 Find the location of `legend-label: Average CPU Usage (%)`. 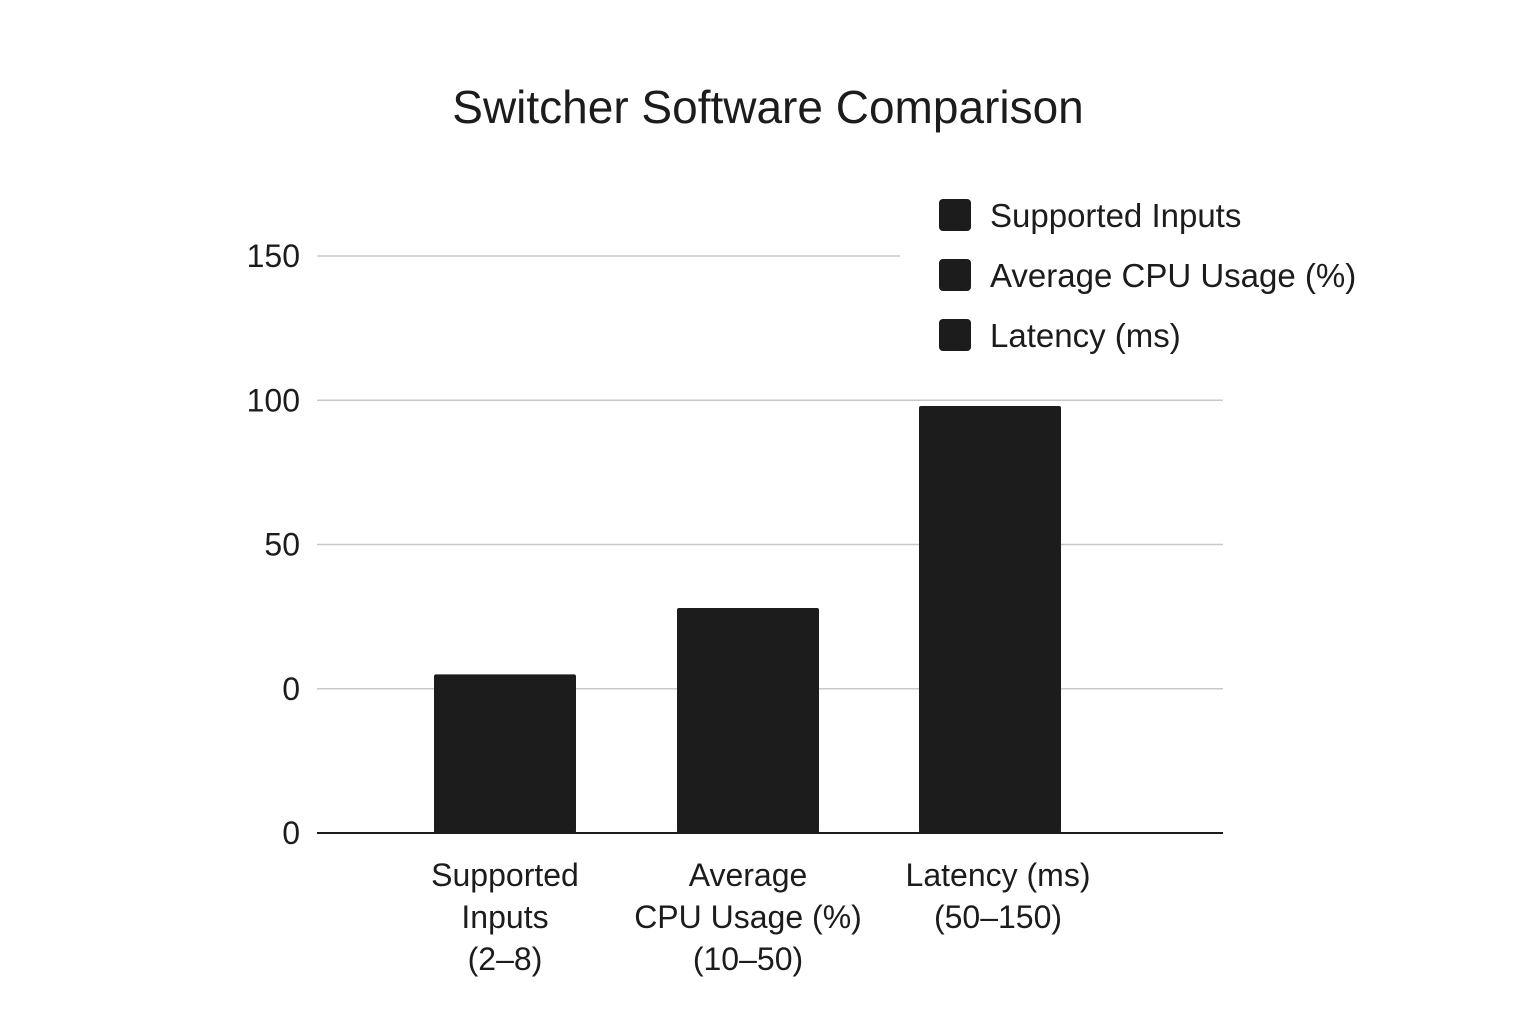

legend-label: Average CPU Usage (%) is located at coordinates (1173, 275).